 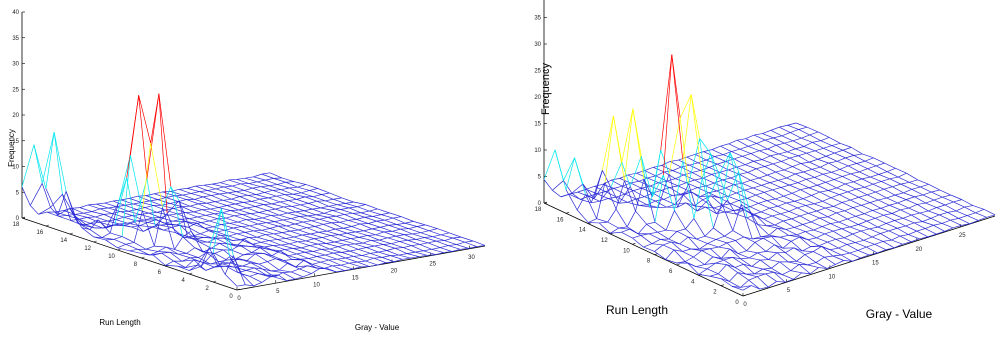 I want to click on z-tick-label: 20, so click(x=537, y=98).